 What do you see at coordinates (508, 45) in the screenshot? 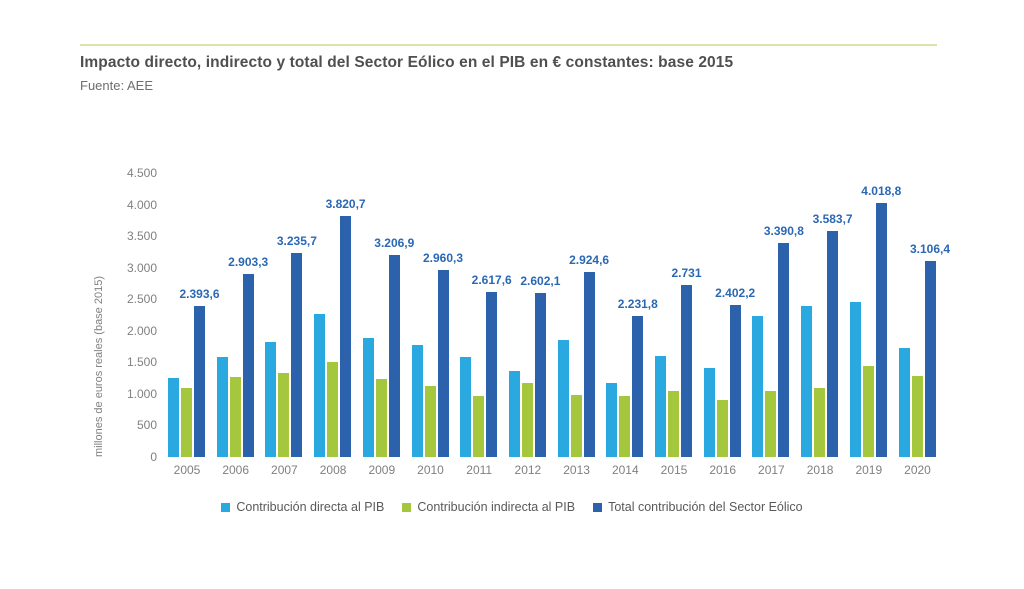
I see `top-accent-rule` at bounding box center [508, 45].